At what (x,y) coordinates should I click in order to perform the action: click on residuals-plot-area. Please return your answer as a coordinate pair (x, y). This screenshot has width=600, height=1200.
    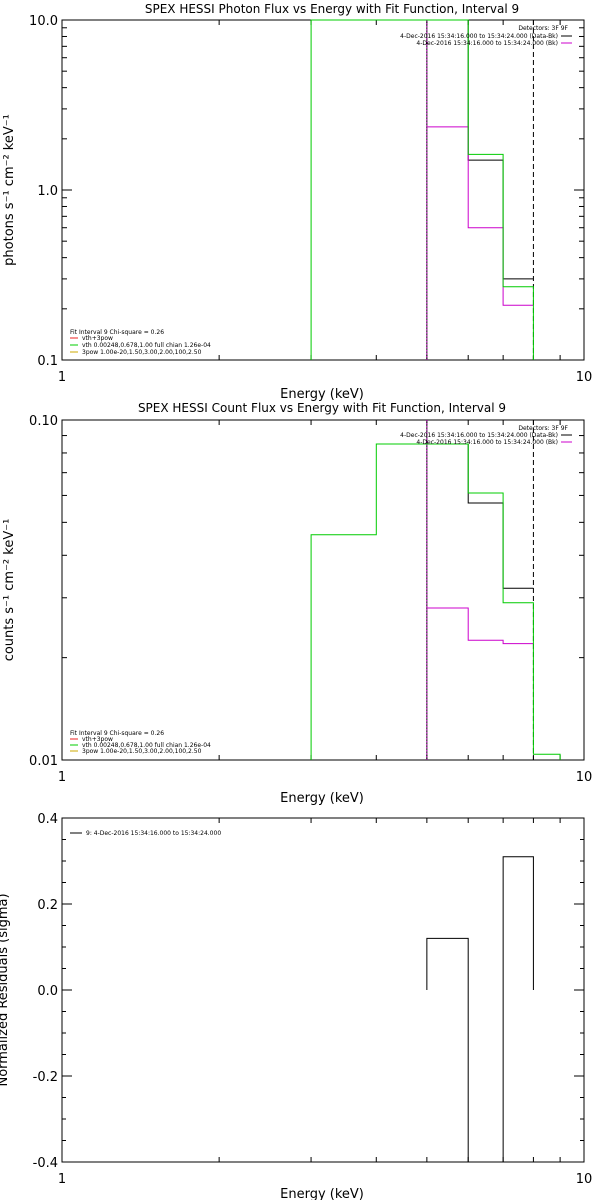
    Looking at the image, I should click on (480, 1009).